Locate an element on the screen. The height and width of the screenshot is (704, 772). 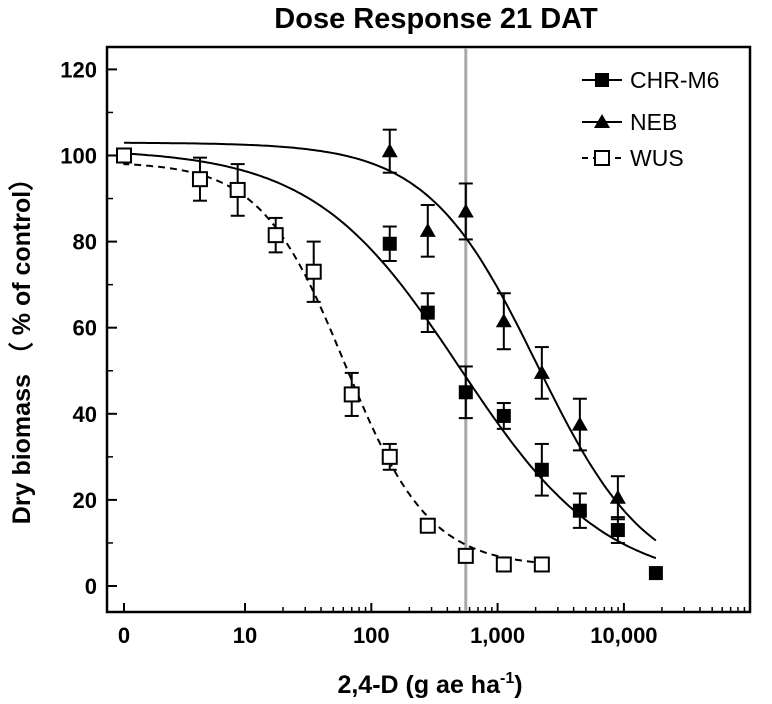
x-axis-label: 2,4-D (g ae ha-1) is located at coordinates (429, 684).